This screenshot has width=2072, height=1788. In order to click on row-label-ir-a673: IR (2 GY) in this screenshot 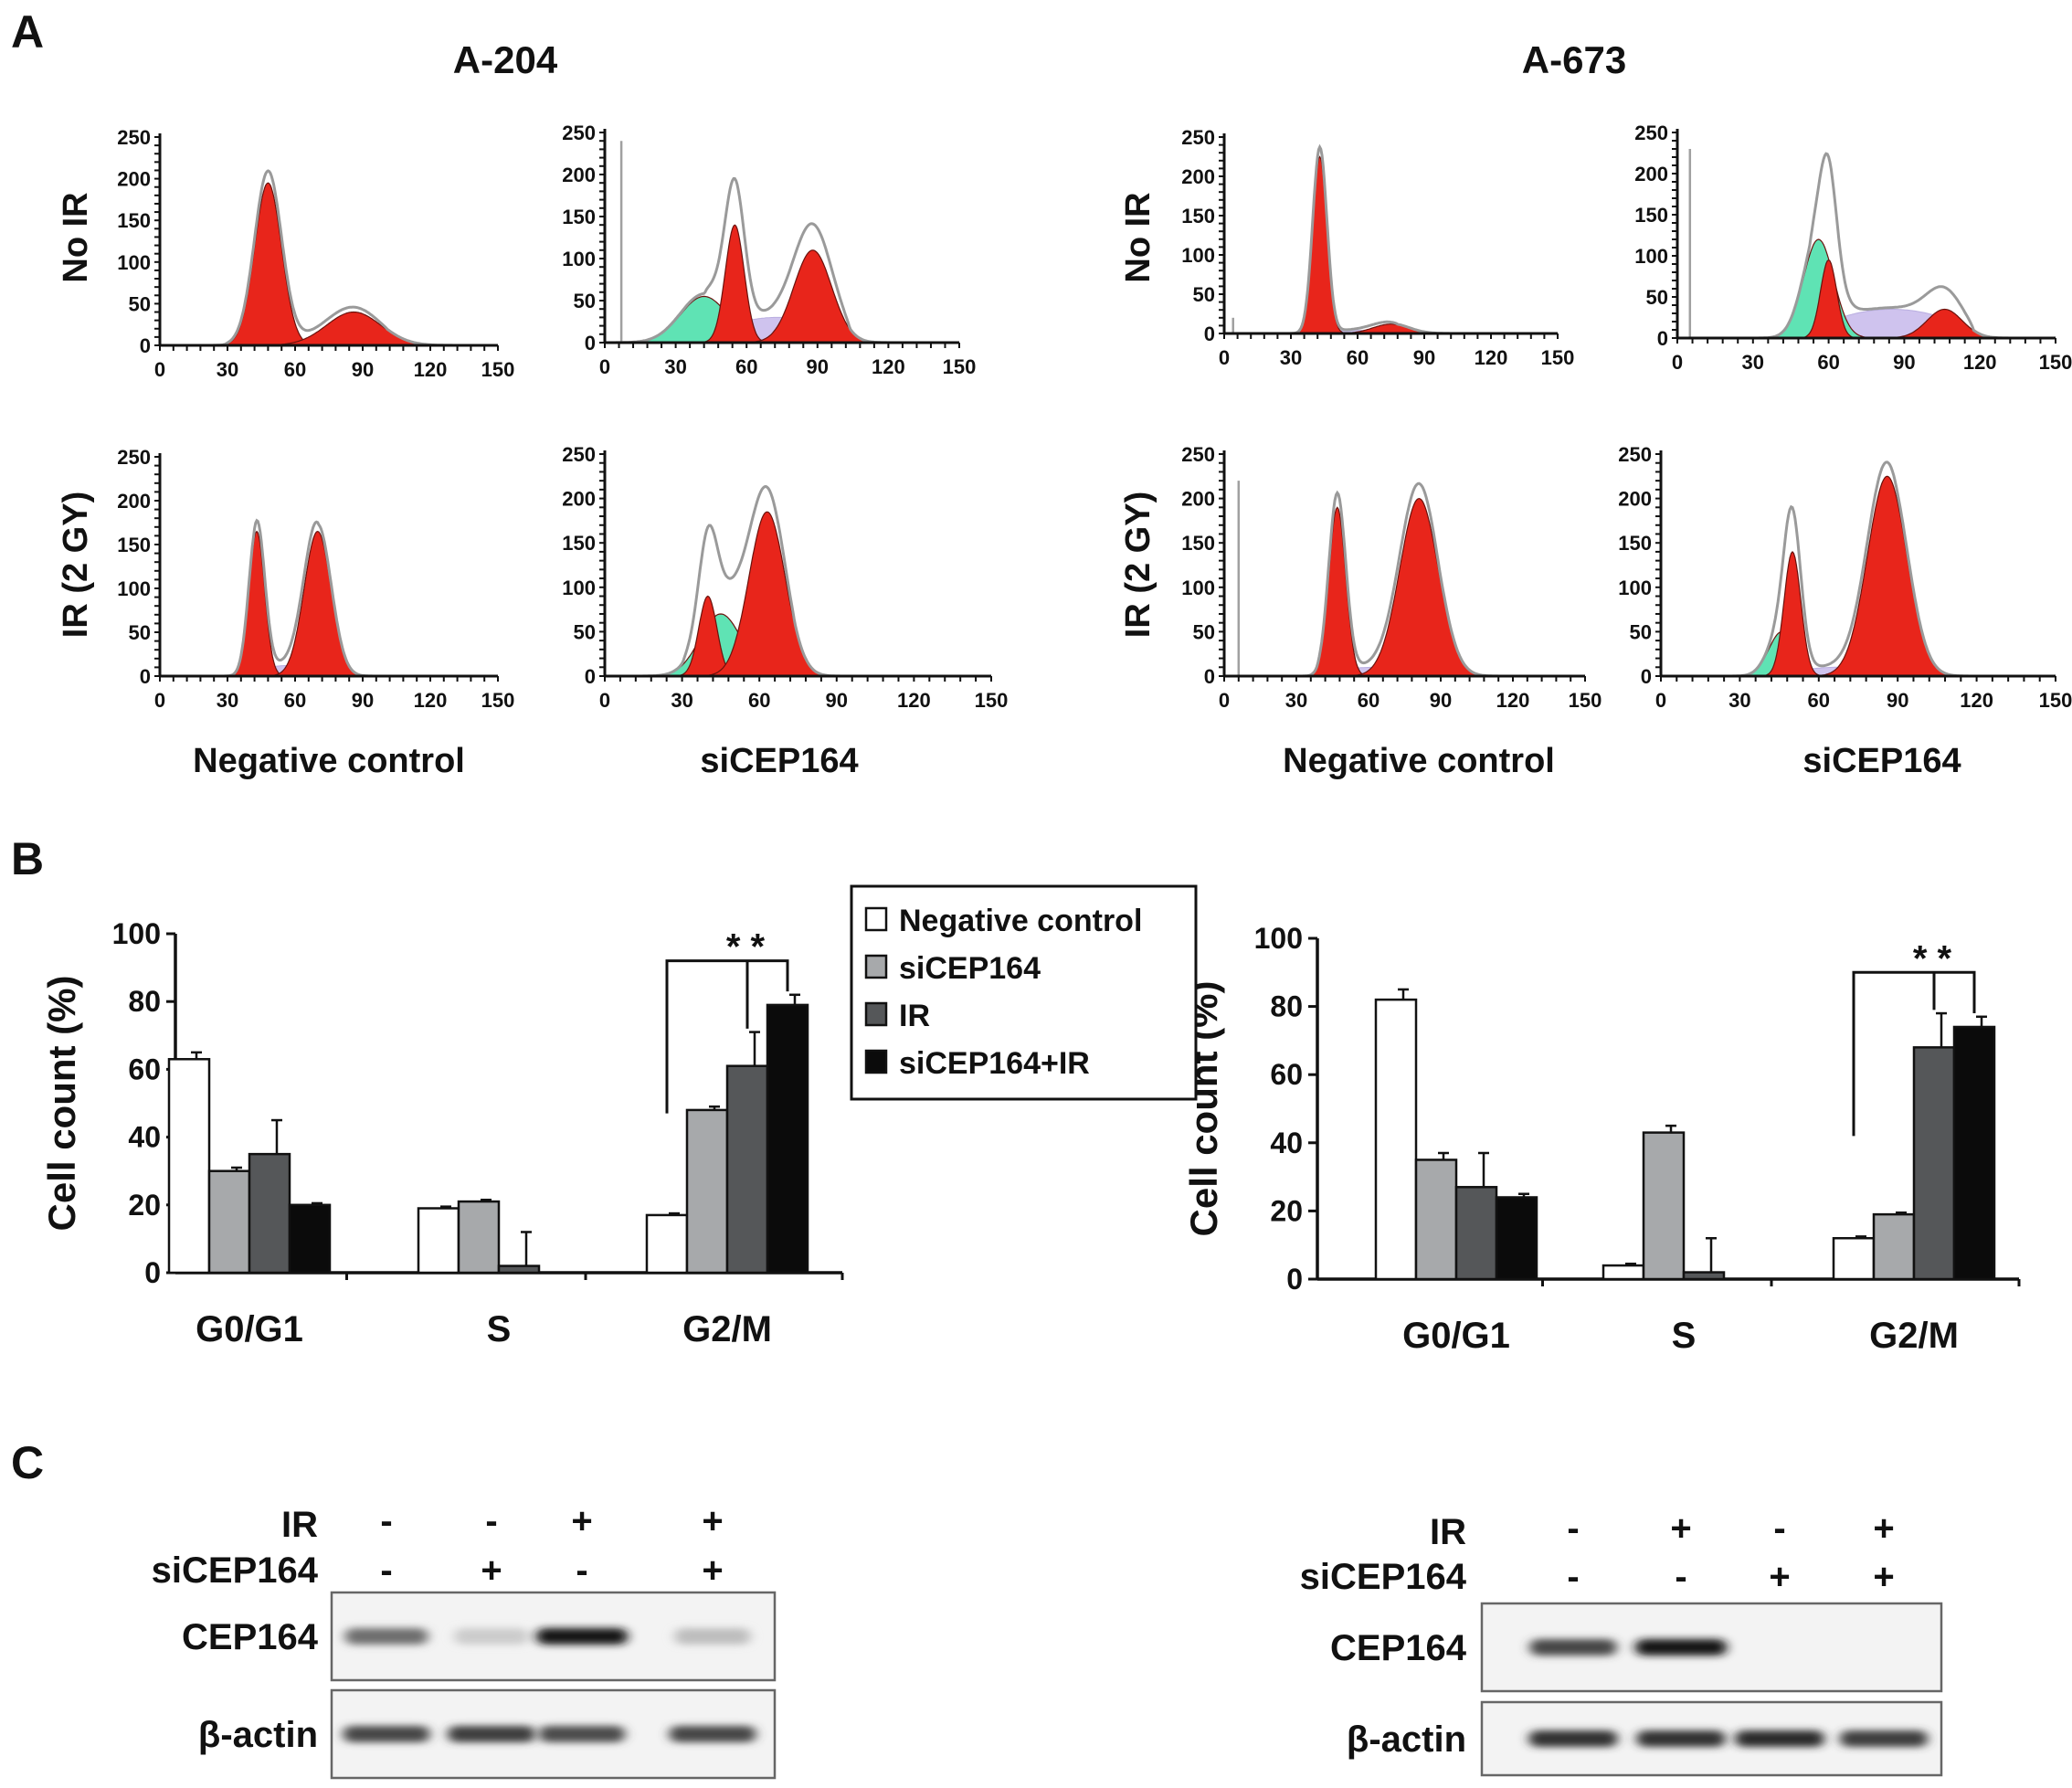, I will do `click(1138, 565)`.